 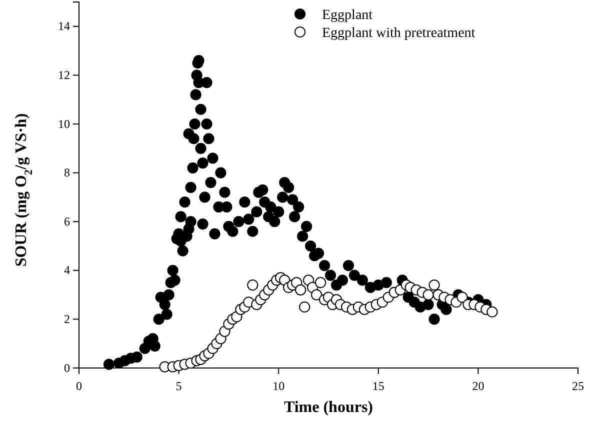 What do you see at coordinates (79, 386) in the screenshot?
I see `x-tick-label: 0` at bounding box center [79, 386].